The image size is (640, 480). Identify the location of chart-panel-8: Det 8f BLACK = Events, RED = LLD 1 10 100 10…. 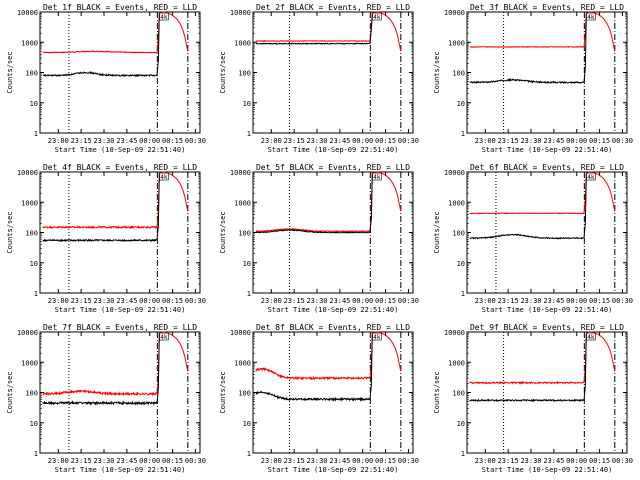
(319, 398).